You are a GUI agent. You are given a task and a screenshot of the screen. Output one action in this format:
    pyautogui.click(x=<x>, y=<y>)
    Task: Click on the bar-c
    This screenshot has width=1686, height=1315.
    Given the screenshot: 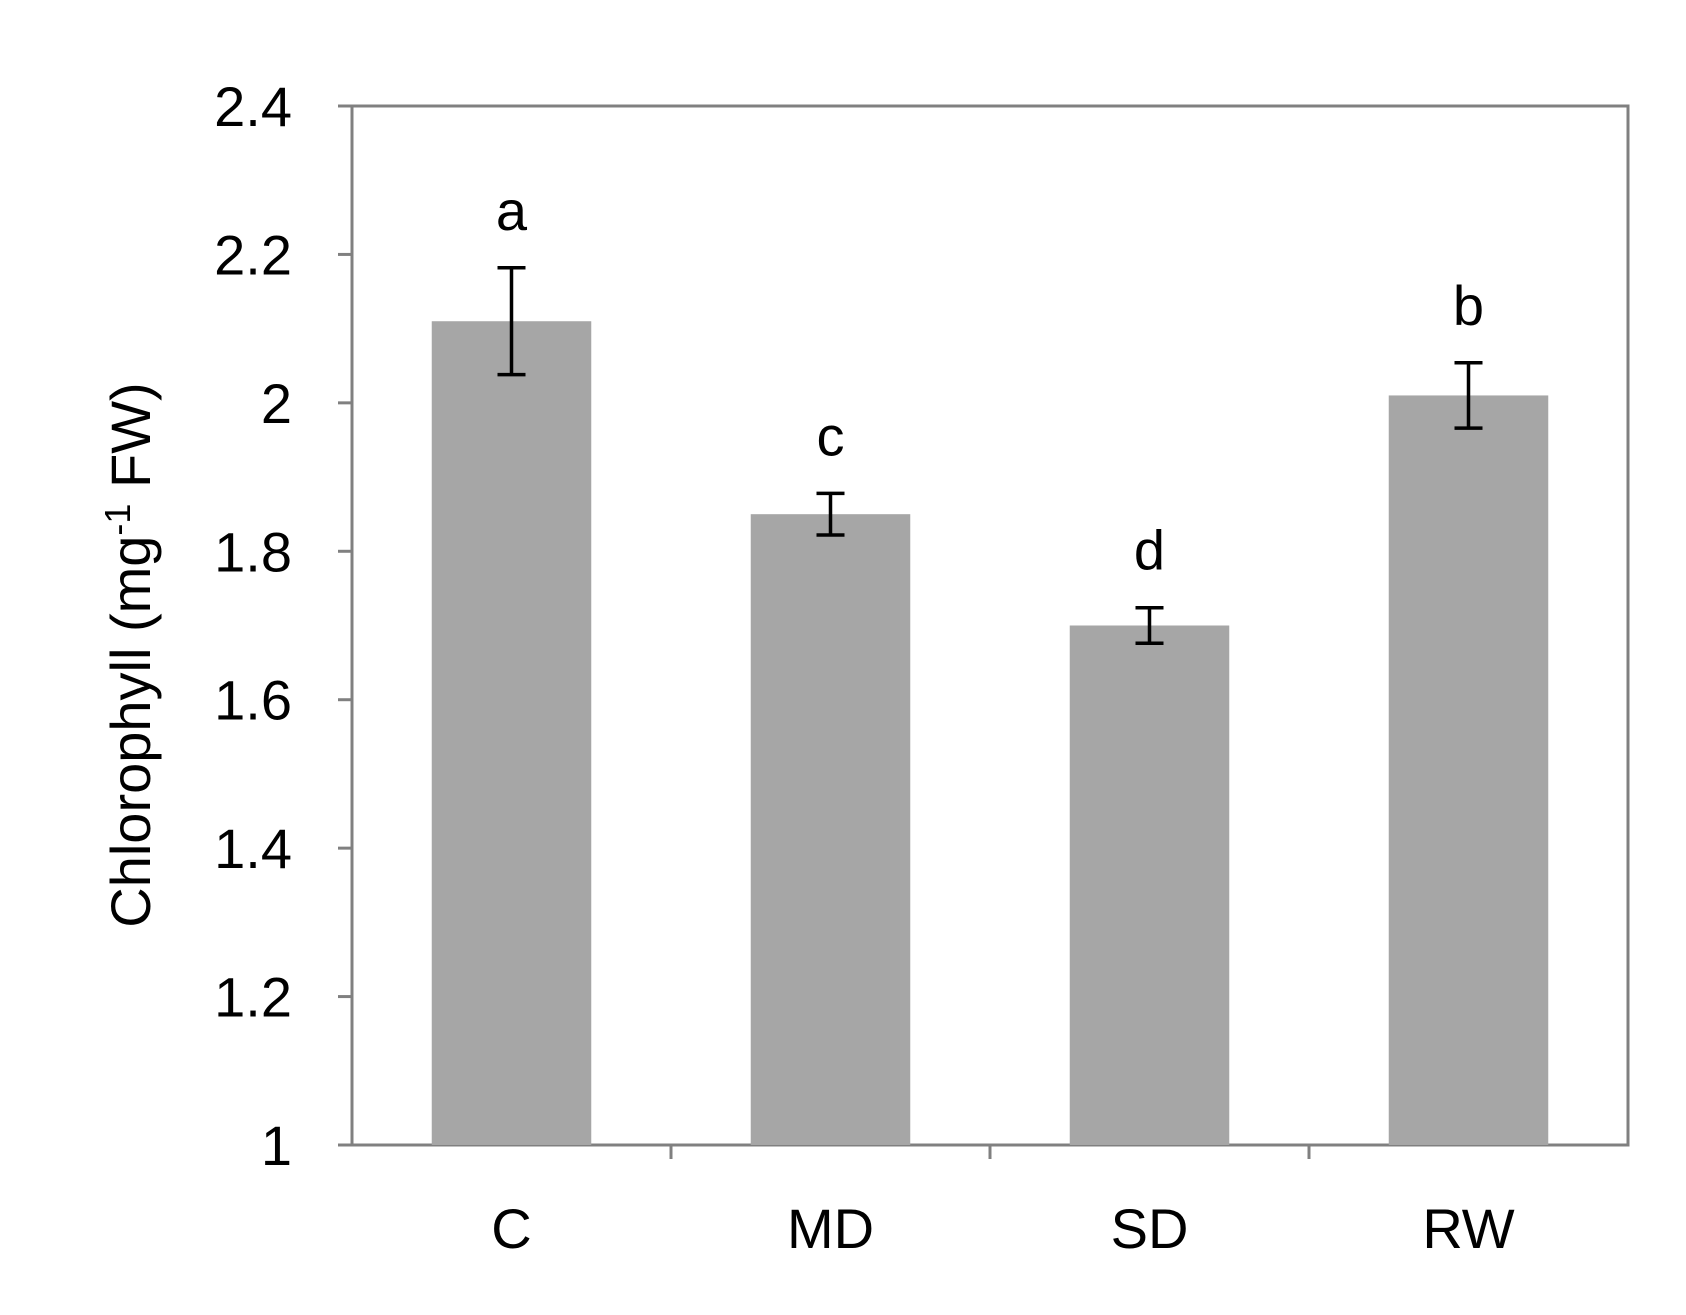 What is the action you would take?
    pyautogui.click(x=511, y=733)
    